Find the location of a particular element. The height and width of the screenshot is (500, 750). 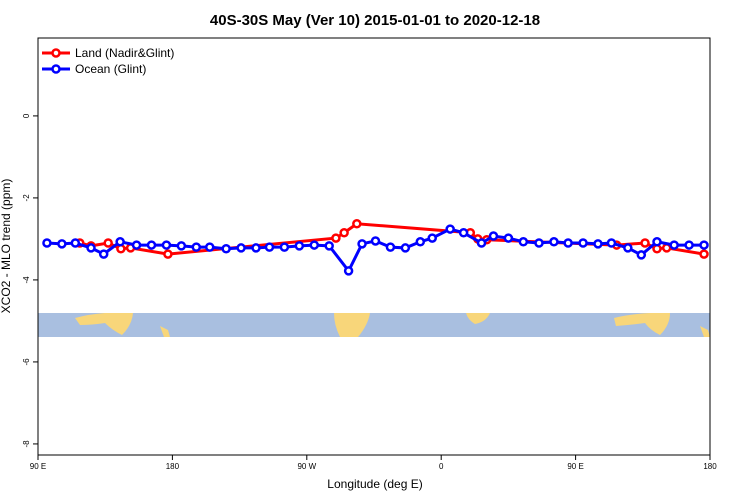

y-tick-label: -6 is located at coordinates (26, 362).